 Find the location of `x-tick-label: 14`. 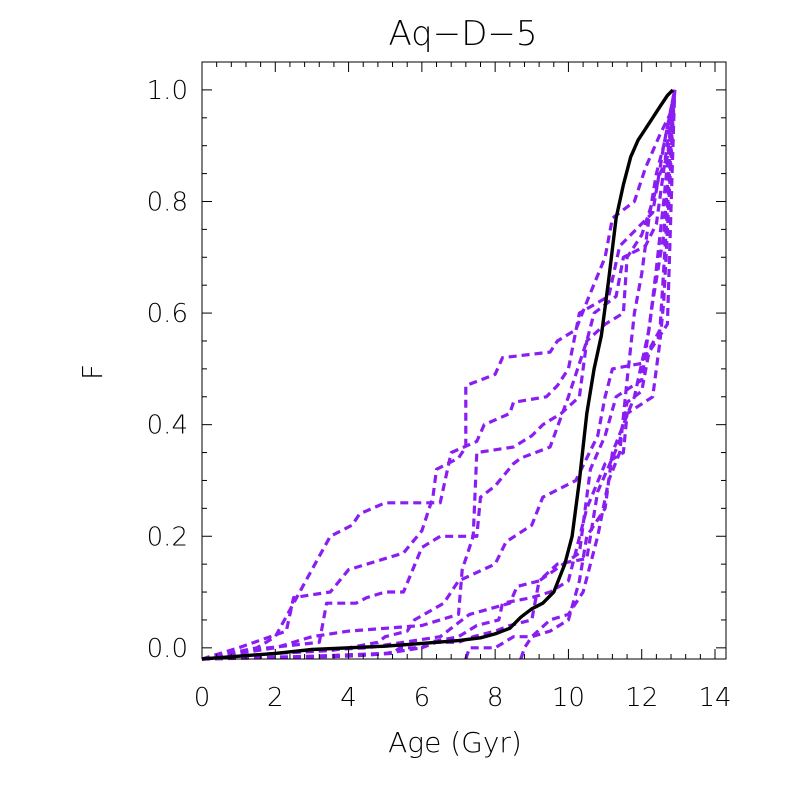

x-tick-label: 14 is located at coordinates (714, 698).